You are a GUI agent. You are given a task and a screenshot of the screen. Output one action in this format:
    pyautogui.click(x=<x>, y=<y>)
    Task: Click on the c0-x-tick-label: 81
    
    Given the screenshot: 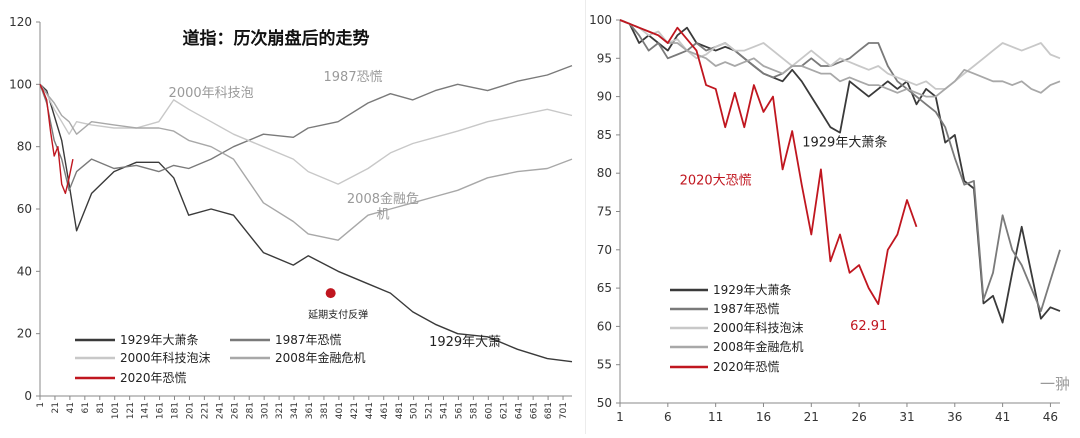 What is the action you would take?
    pyautogui.click(x=101, y=407)
    